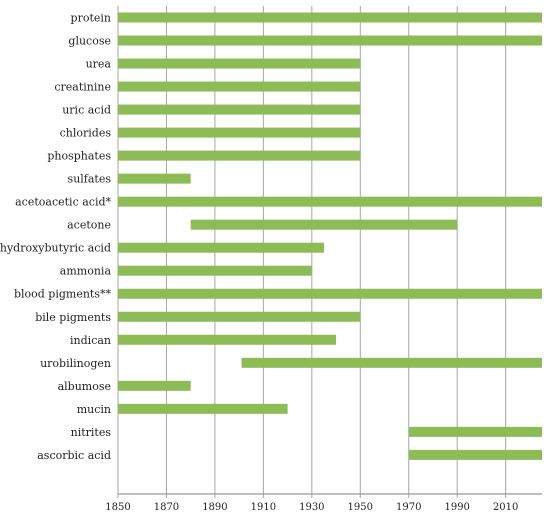  What do you see at coordinates (221, 247) in the screenshot?
I see `bar--hydroxybutyric-acid` at bounding box center [221, 247].